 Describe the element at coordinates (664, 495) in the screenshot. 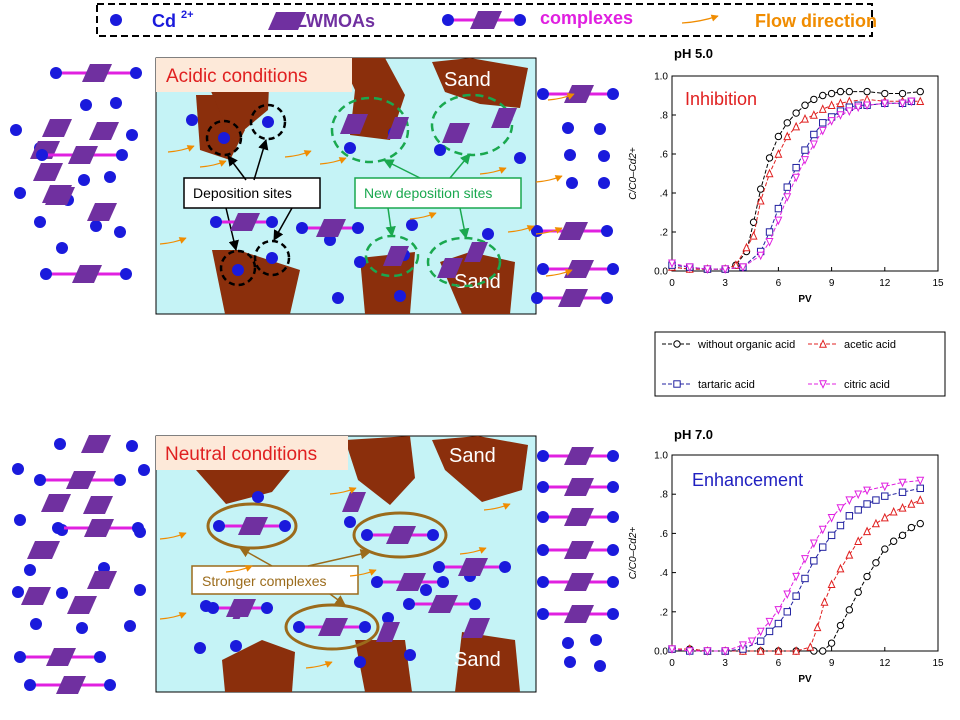

I see `y-tick-label: .8` at that location.